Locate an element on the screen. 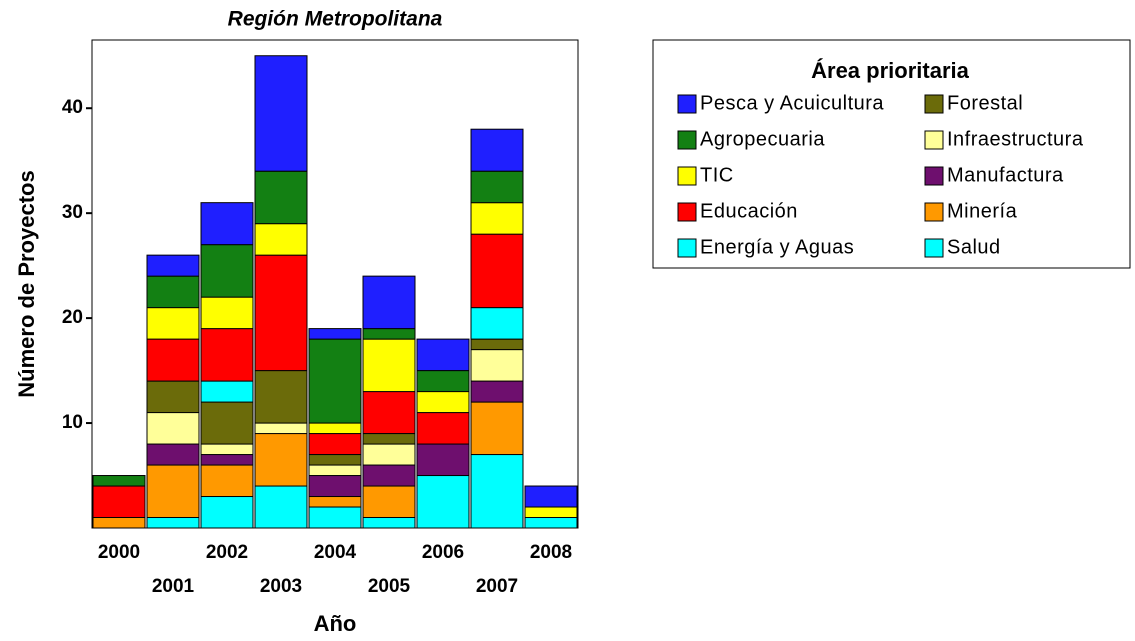  x-tick-label: 2006 is located at coordinates (443, 552).